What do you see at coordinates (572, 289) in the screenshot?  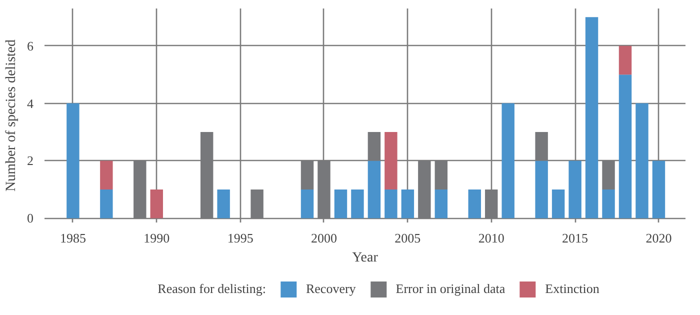 I see `legend-label: Extinction` at bounding box center [572, 289].